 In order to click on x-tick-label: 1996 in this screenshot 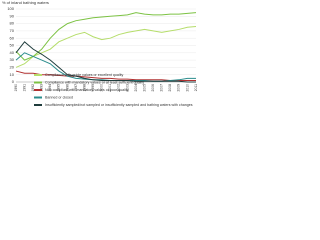, I will do `click(67, 88)`.